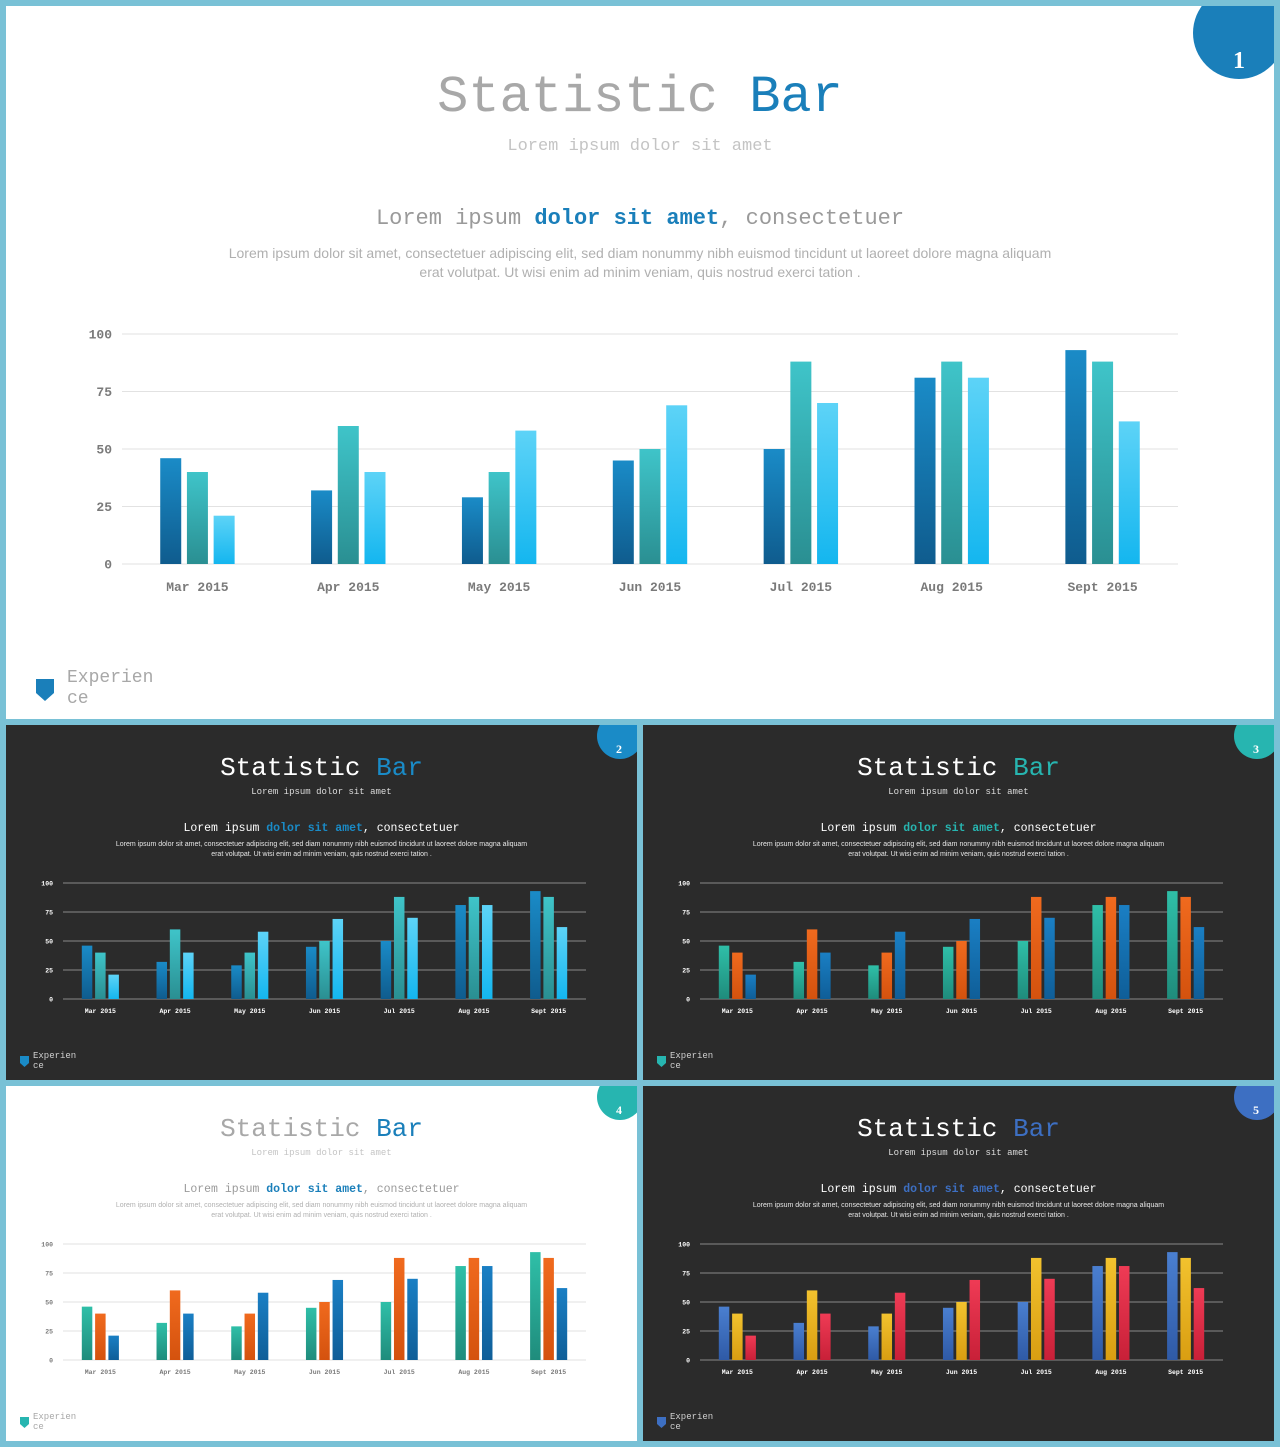 Image resolution: width=1280 pixels, height=1447 pixels. I want to click on slide-subtitle: Lorem ipsum dolor sit amet, so click(958, 1153).